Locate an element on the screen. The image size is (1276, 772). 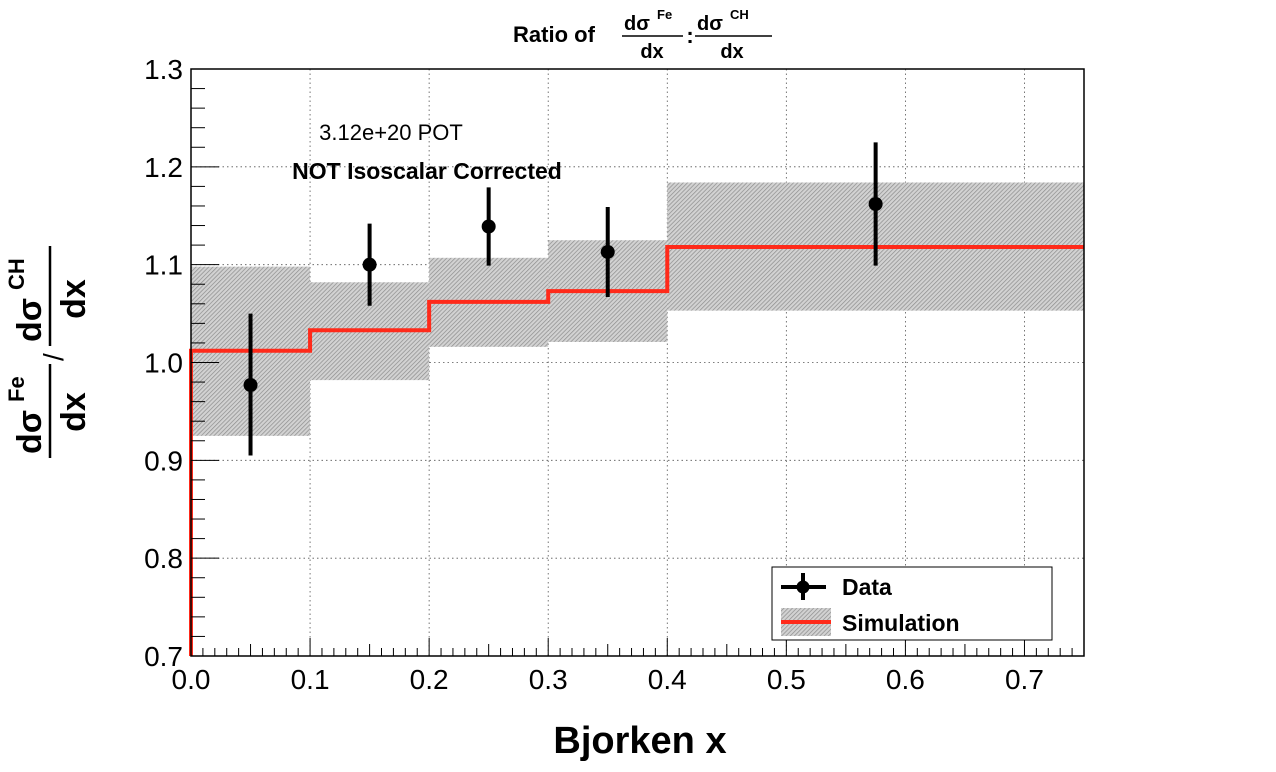
y-axis-title: dσ Fe dx / dσ CH dx is located at coordinates (48, 352).